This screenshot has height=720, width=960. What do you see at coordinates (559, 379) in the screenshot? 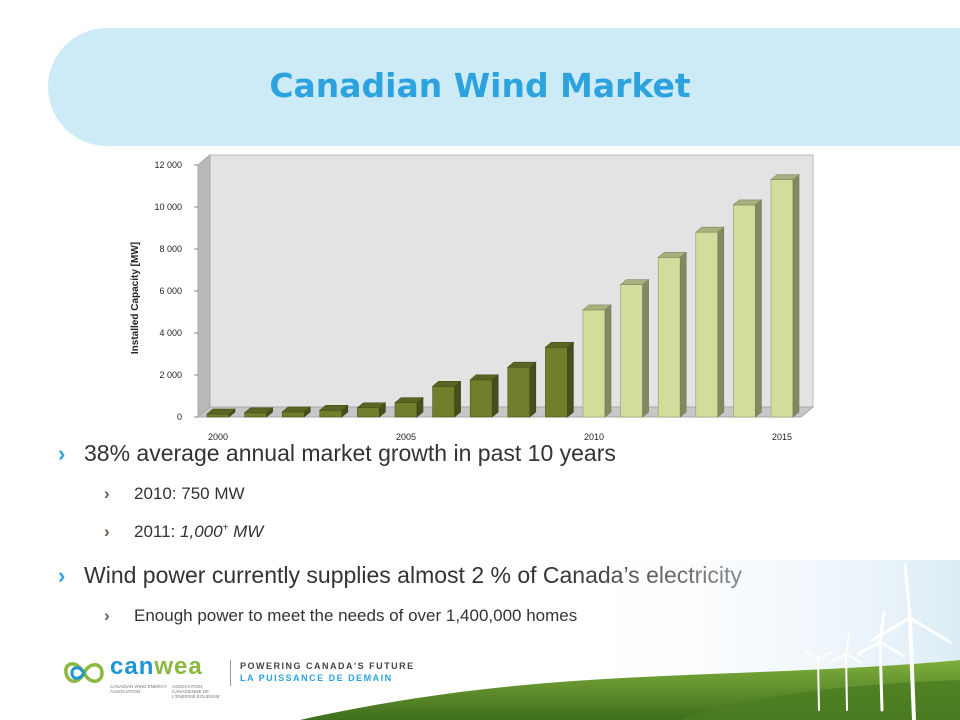
I see `bar-2009` at bounding box center [559, 379].